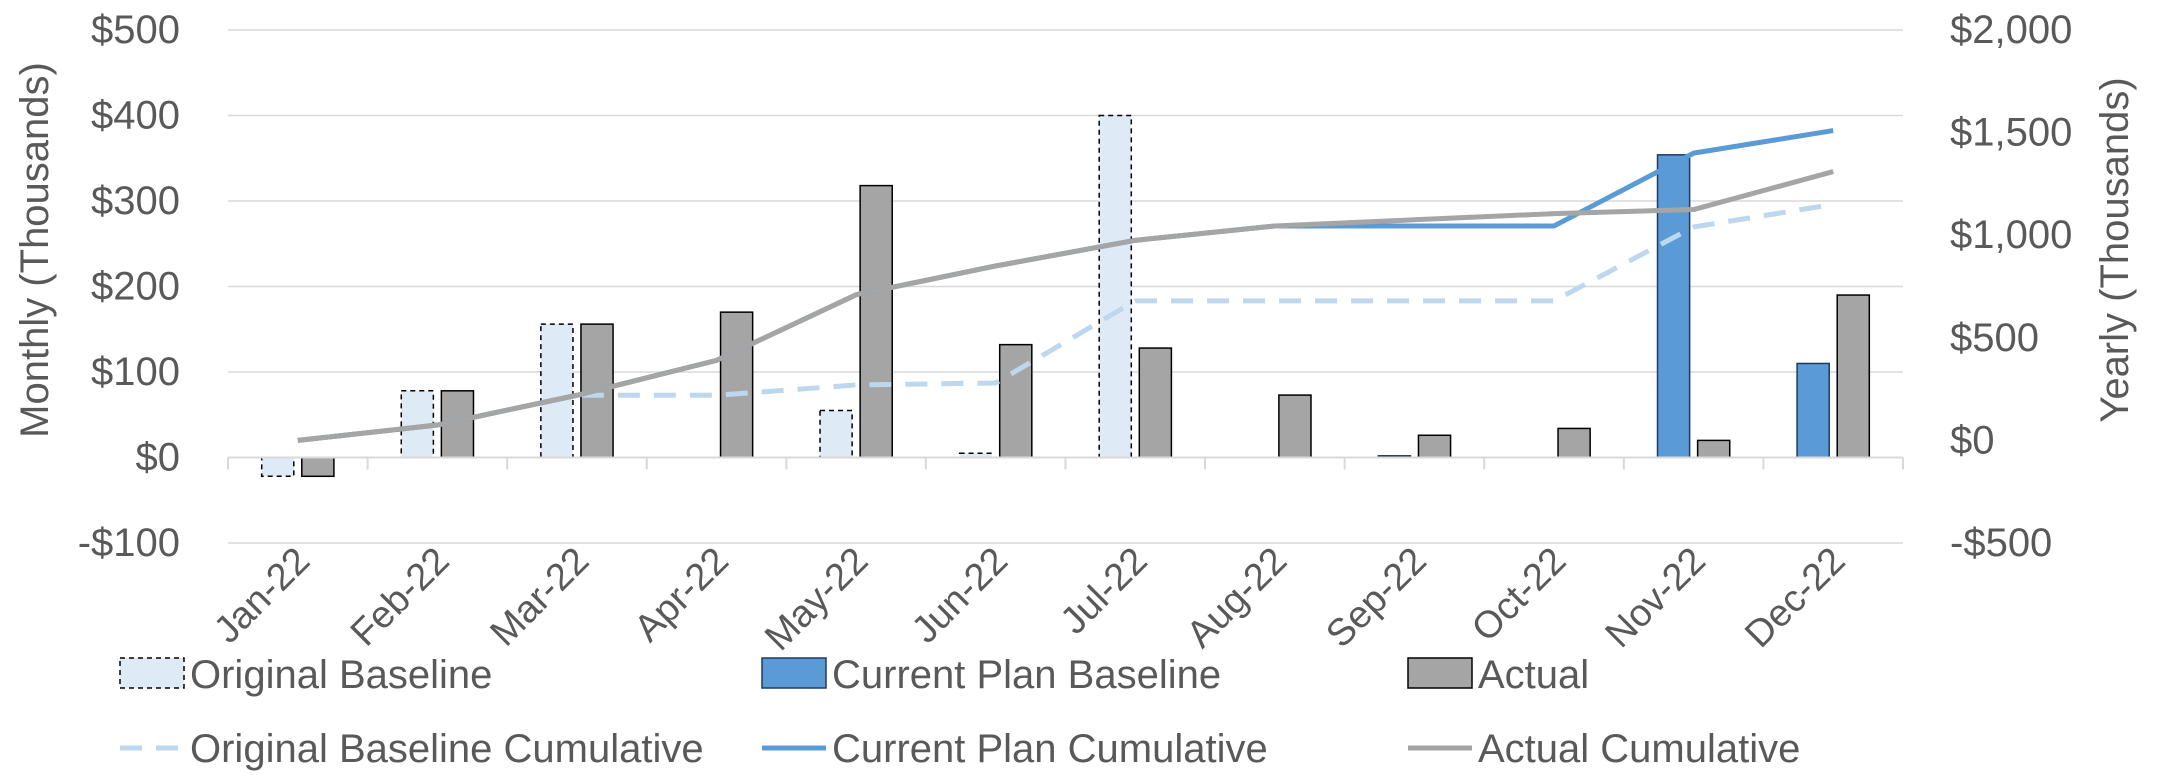 The image size is (2162, 784). Describe the element at coordinates (135, 201) in the screenshot. I see `y-tick-label: $300` at that location.